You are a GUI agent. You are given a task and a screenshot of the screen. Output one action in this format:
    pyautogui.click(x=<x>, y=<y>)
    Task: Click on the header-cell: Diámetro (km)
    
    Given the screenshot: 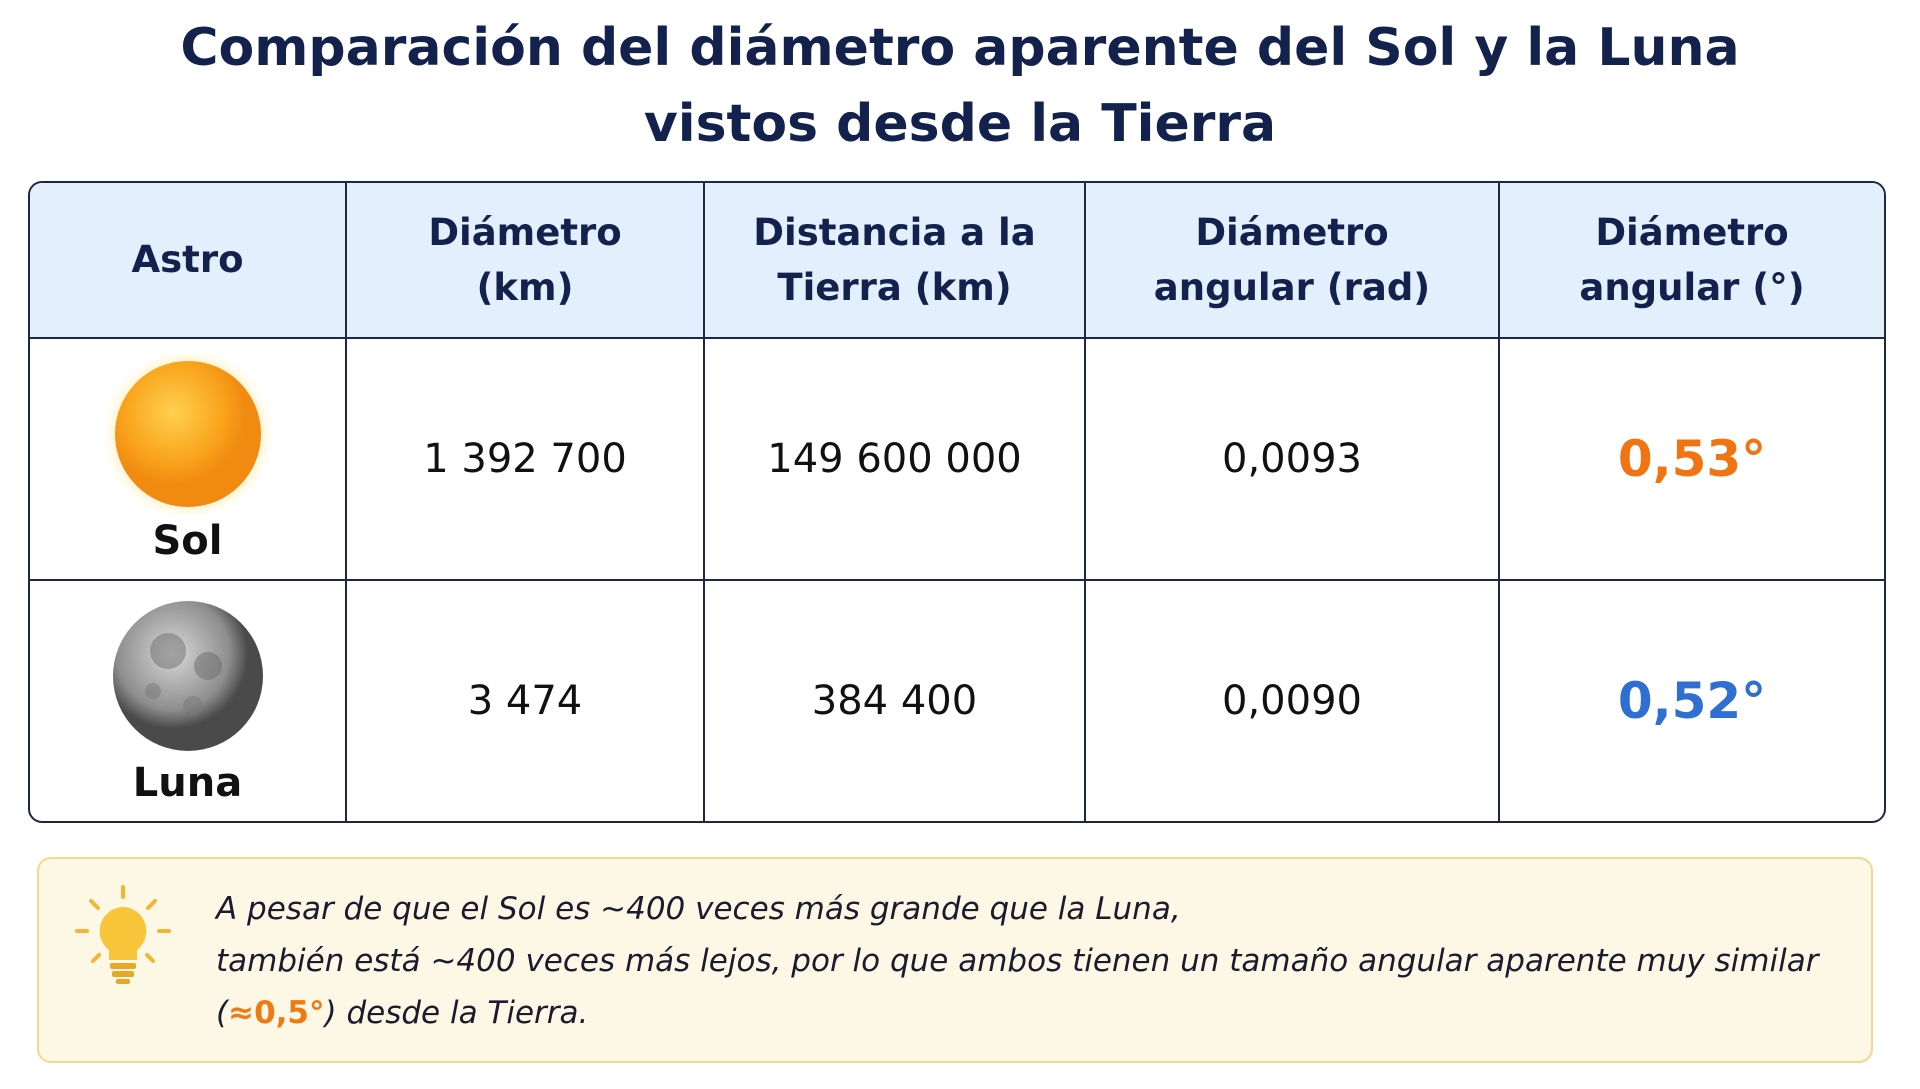 What is the action you would take?
    pyautogui.click(x=526, y=261)
    